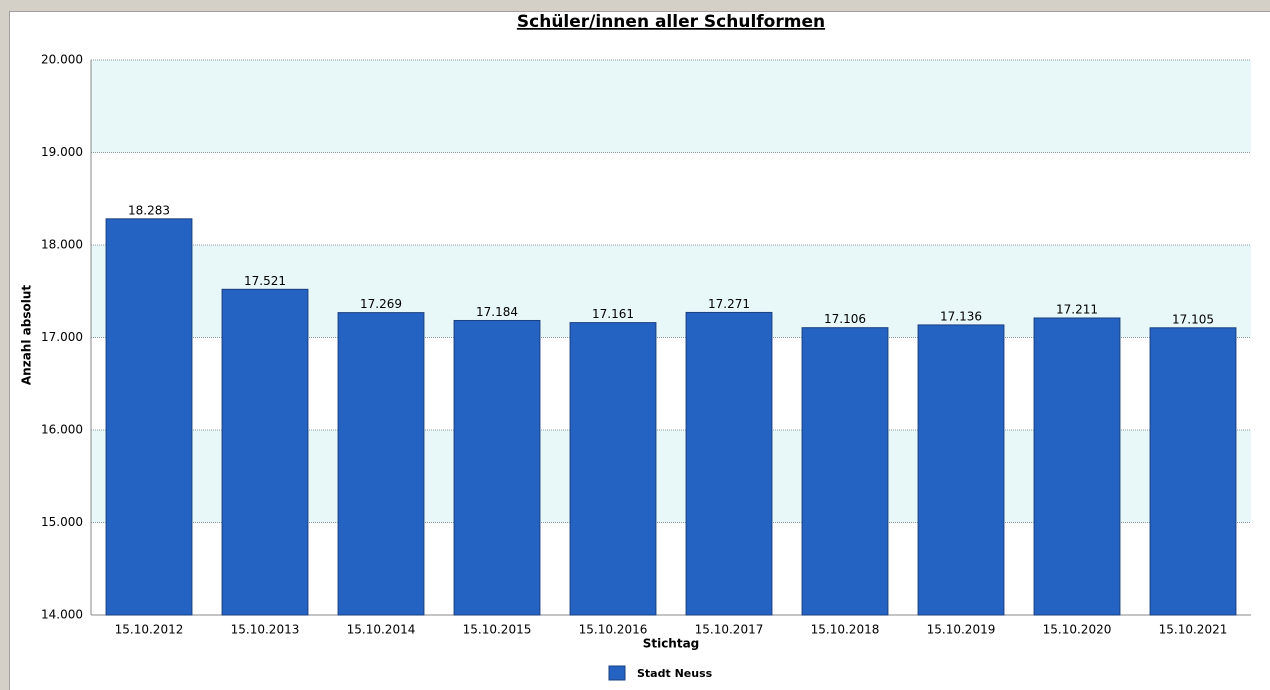 The width and height of the screenshot is (1270, 690). I want to click on value-label: 17.271, so click(729, 304).